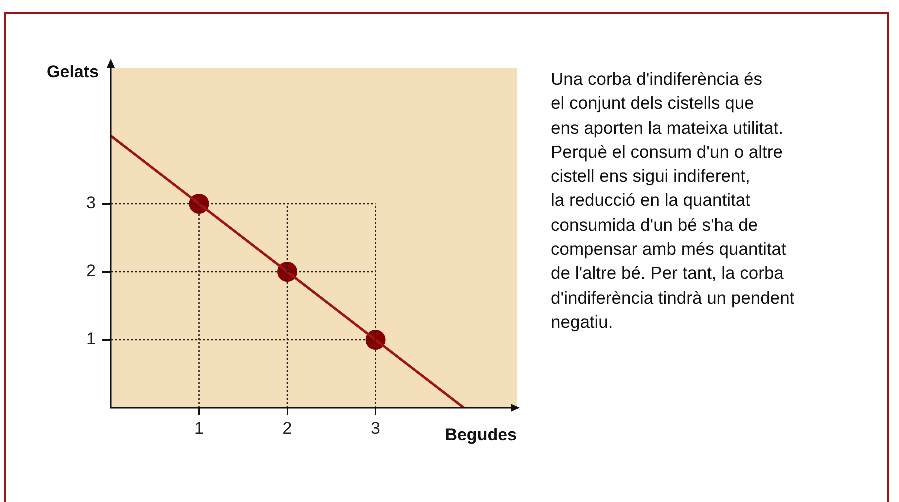 The image size is (899, 502). What do you see at coordinates (91, 339) in the screenshot?
I see `y-tick-label: 1` at bounding box center [91, 339].